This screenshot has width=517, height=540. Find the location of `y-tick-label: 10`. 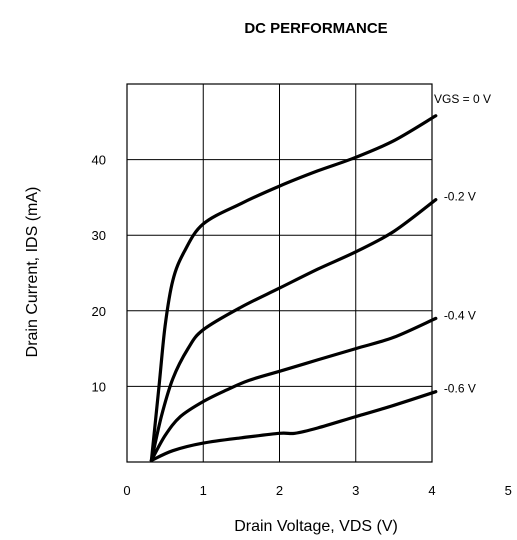

y-tick-label: 10 is located at coordinates (99, 386).